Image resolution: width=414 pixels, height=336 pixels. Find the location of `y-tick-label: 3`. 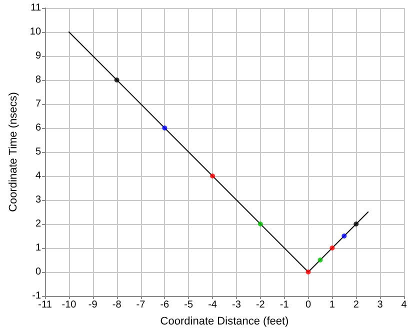

y-tick-label: 3 is located at coordinates (38, 200).